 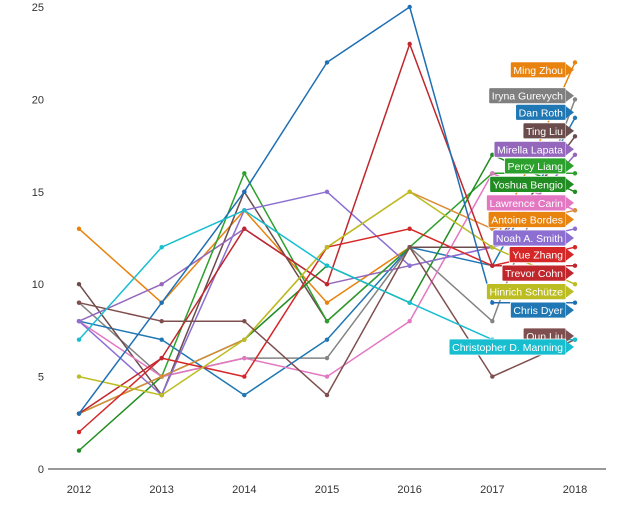 I want to click on x-tick-label: 2013, so click(x=161, y=490).